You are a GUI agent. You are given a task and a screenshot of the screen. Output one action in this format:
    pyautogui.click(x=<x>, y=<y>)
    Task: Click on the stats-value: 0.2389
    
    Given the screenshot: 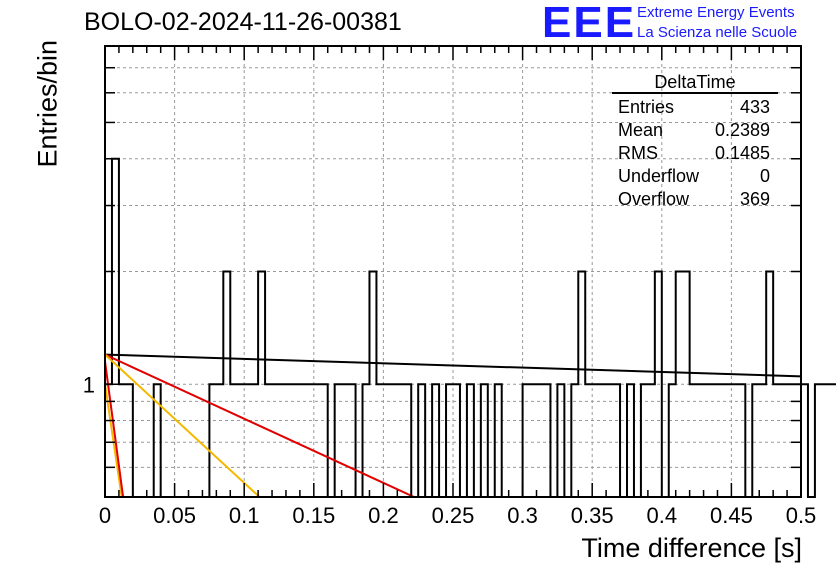 What is the action you would take?
    pyautogui.click(x=742, y=130)
    